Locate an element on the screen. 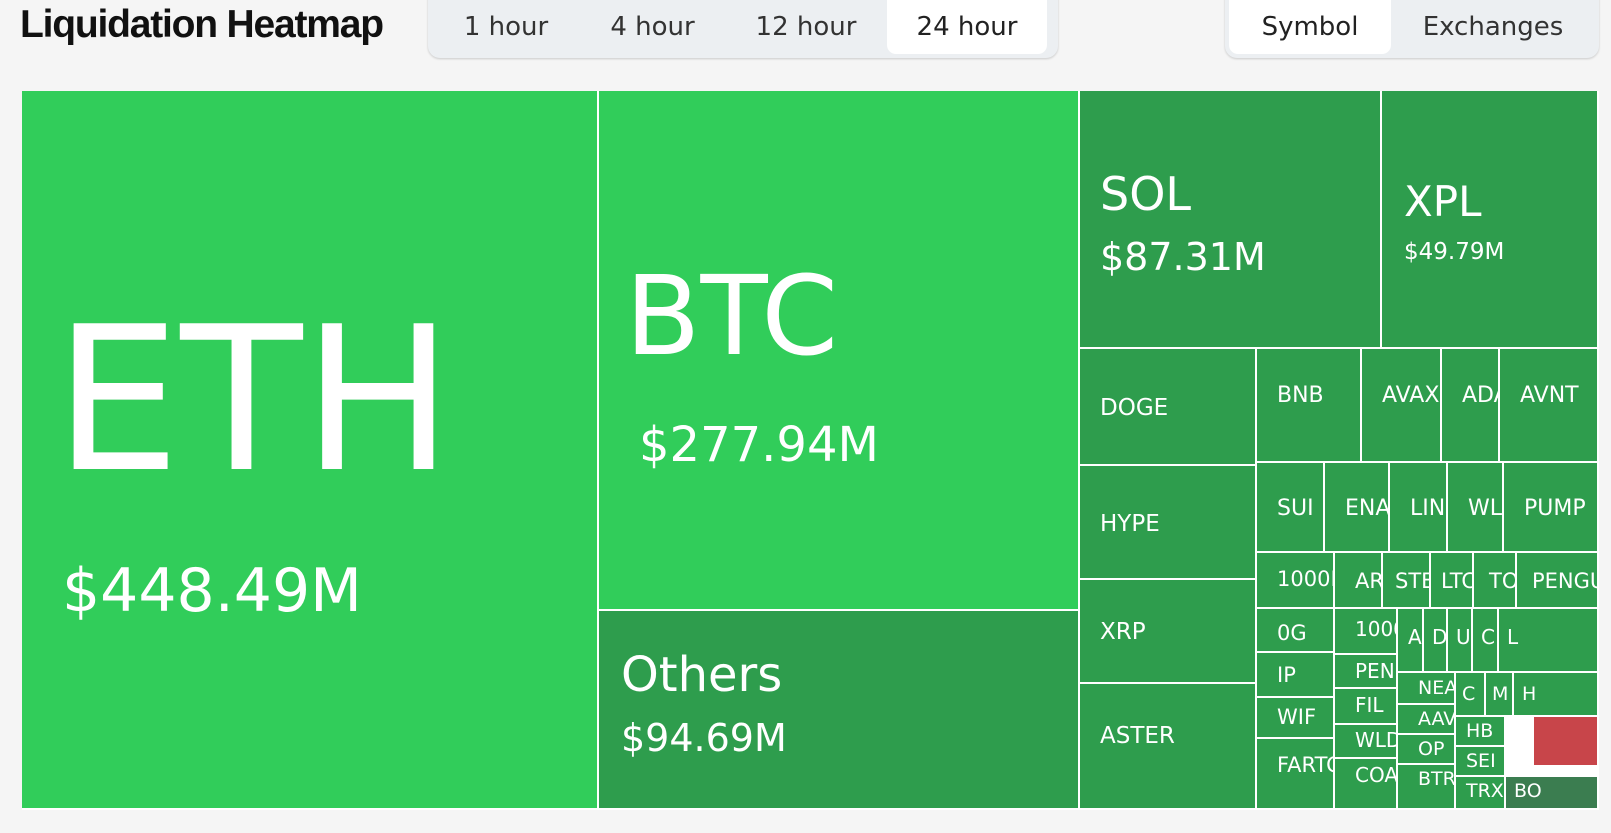 Image resolution: width=1611 pixels, height=833 pixels. tab-symbol: Symbol is located at coordinates (1310, 27).